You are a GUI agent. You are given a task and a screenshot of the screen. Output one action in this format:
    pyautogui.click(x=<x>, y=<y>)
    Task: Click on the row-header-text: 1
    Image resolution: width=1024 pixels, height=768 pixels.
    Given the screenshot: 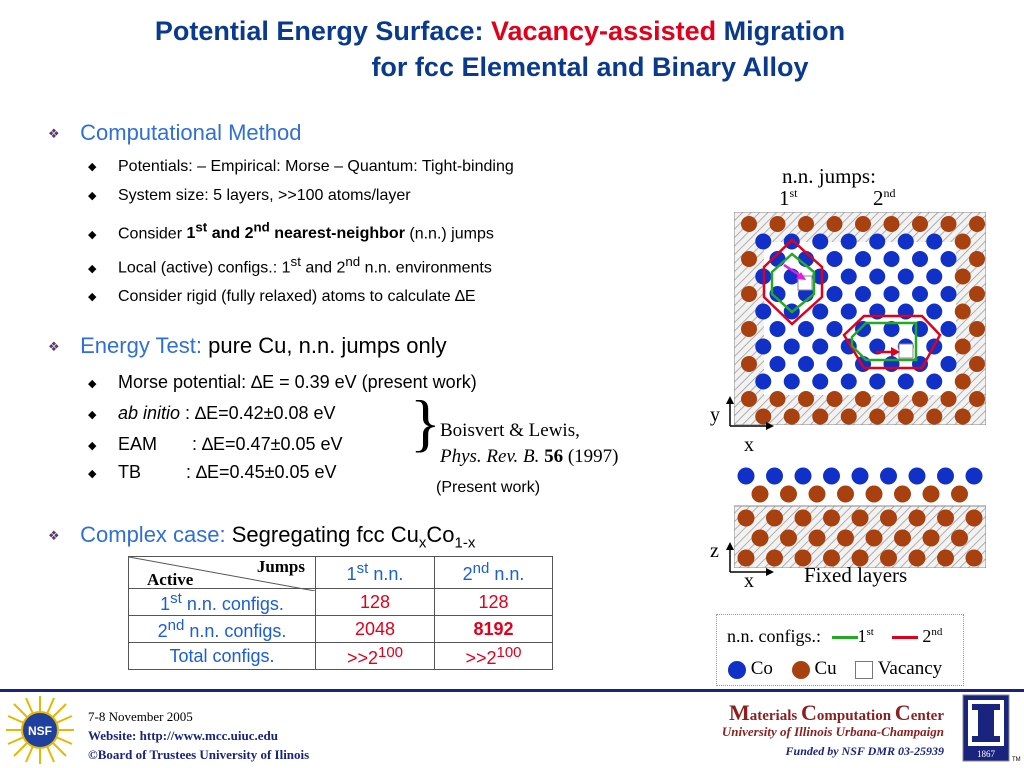 What is the action you would take?
    pyautogui.click(x=165, y=603)
    